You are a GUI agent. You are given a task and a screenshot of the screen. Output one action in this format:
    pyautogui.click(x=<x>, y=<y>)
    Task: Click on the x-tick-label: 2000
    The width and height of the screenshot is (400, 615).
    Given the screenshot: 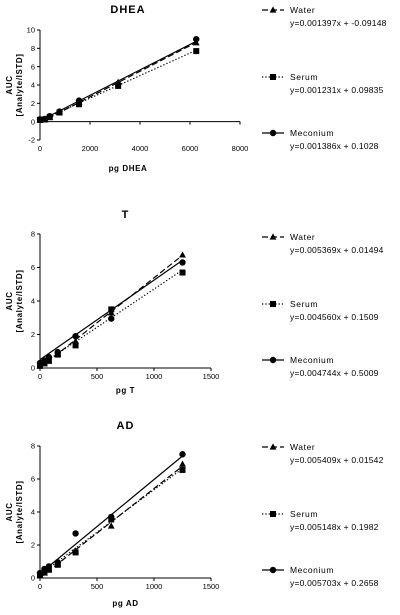 What is the action you would take?
    pyautogui.click(x=90, y=148)
    